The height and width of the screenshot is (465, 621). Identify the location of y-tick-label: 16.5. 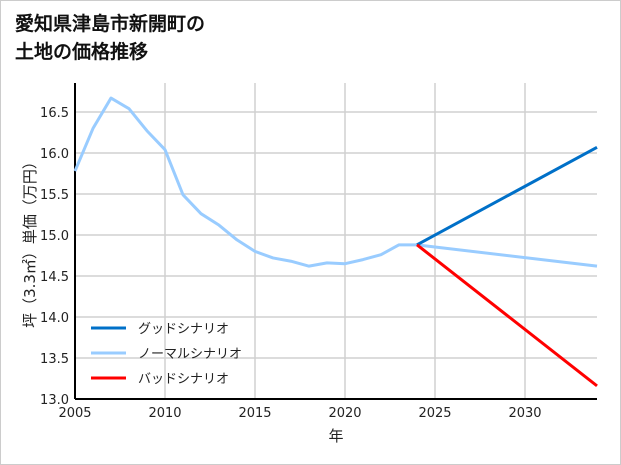
(54, 113).